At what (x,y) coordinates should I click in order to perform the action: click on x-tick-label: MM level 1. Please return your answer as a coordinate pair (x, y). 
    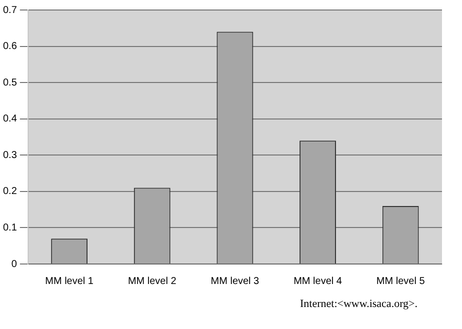
    Looking at the image, I should click on (69, 281).